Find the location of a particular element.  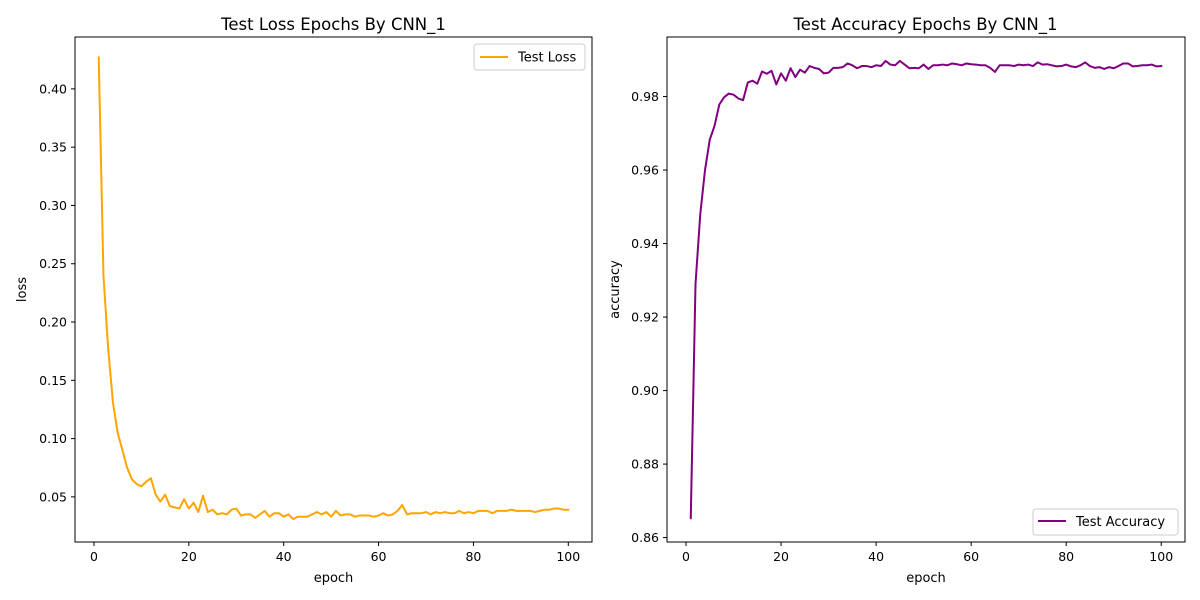

loss-x-tick-label: 20 is located at coordinates (189, 556).